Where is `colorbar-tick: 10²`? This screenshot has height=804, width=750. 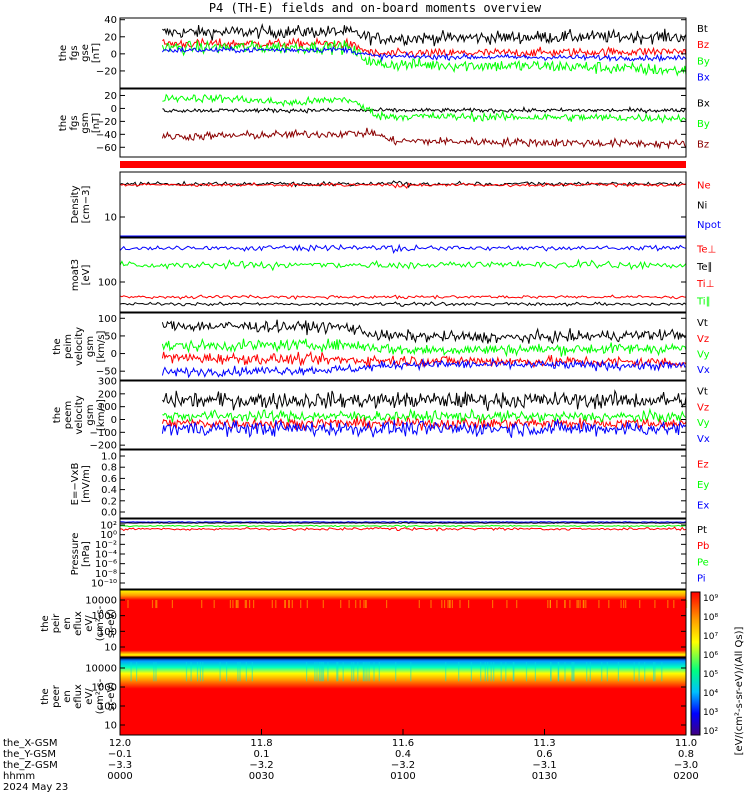 colorbar-tick: 10² is located at coordinates (710, 732).